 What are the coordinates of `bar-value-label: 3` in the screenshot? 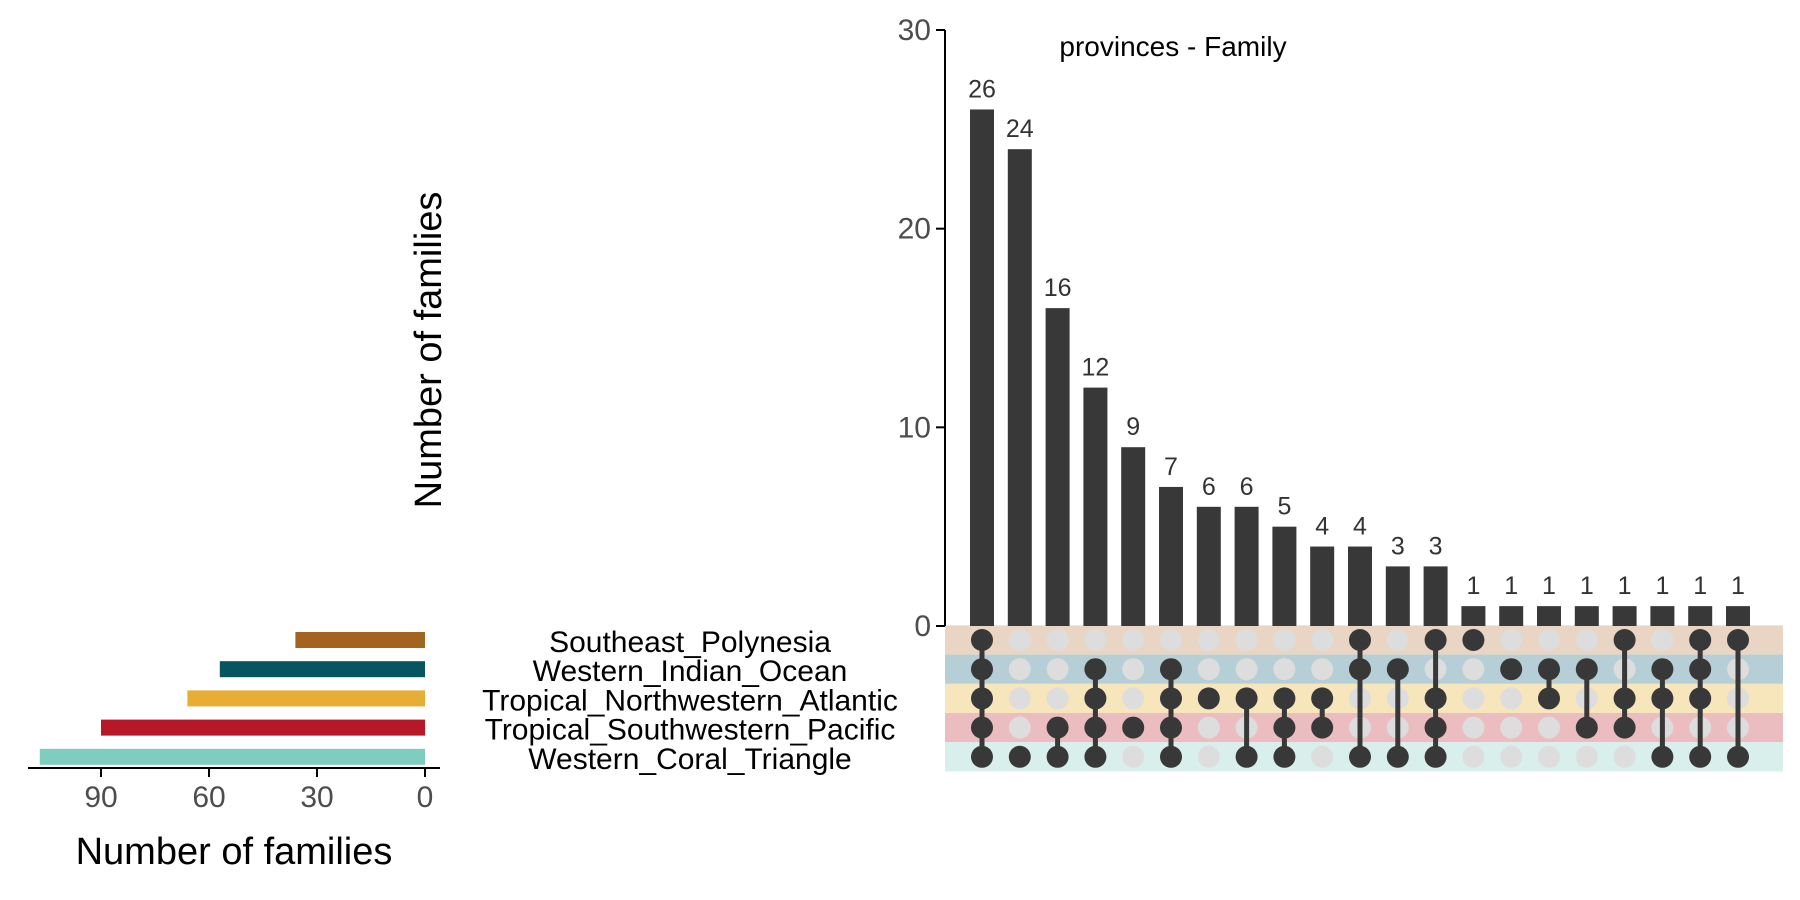 It's located at (1398, 546).